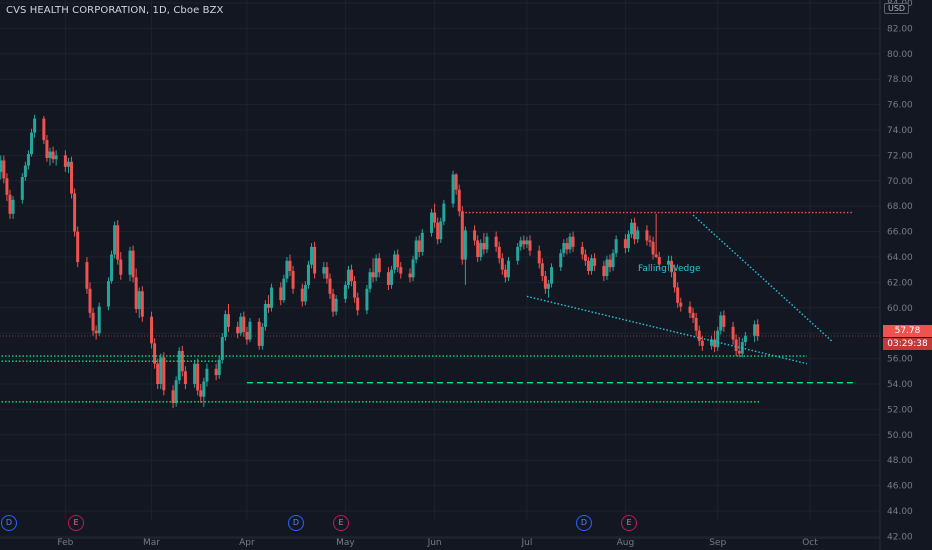 The height and width of the screenshot is (550, 932). Describe the element at coordinates (667, 330) in the screenshot. I see `wedge_lower-line` at that location.